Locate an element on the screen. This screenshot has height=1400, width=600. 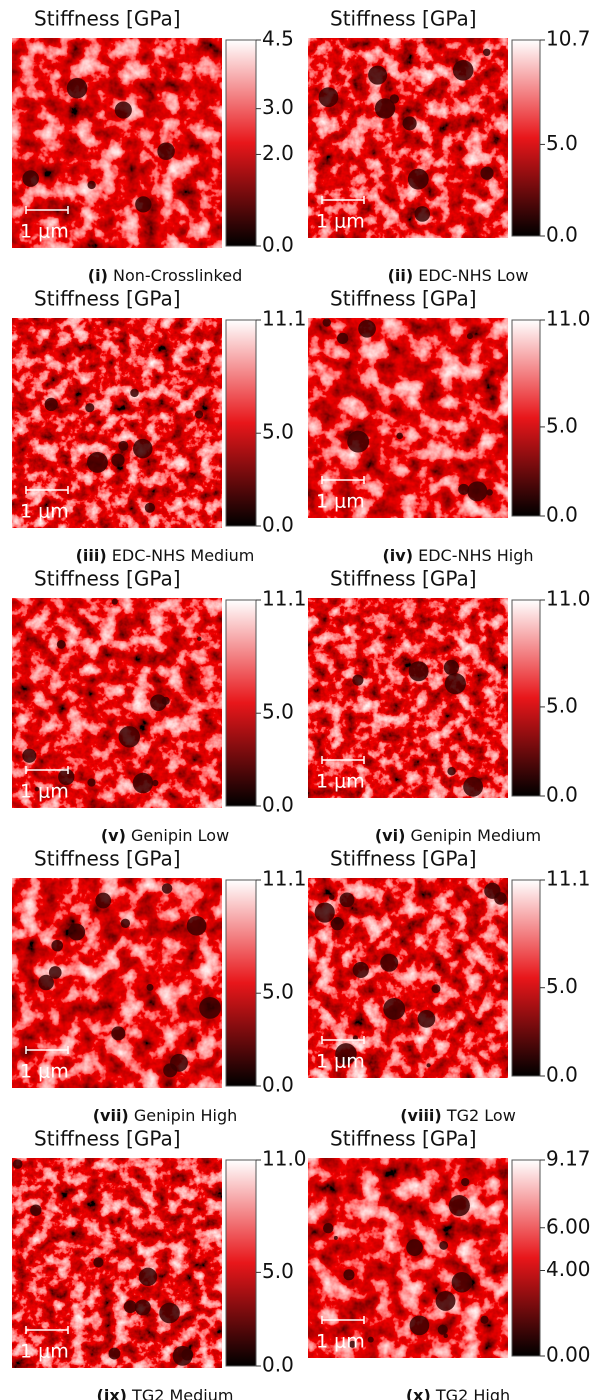
caption-name: TG2 Low is located at coordinates (481, 1115).